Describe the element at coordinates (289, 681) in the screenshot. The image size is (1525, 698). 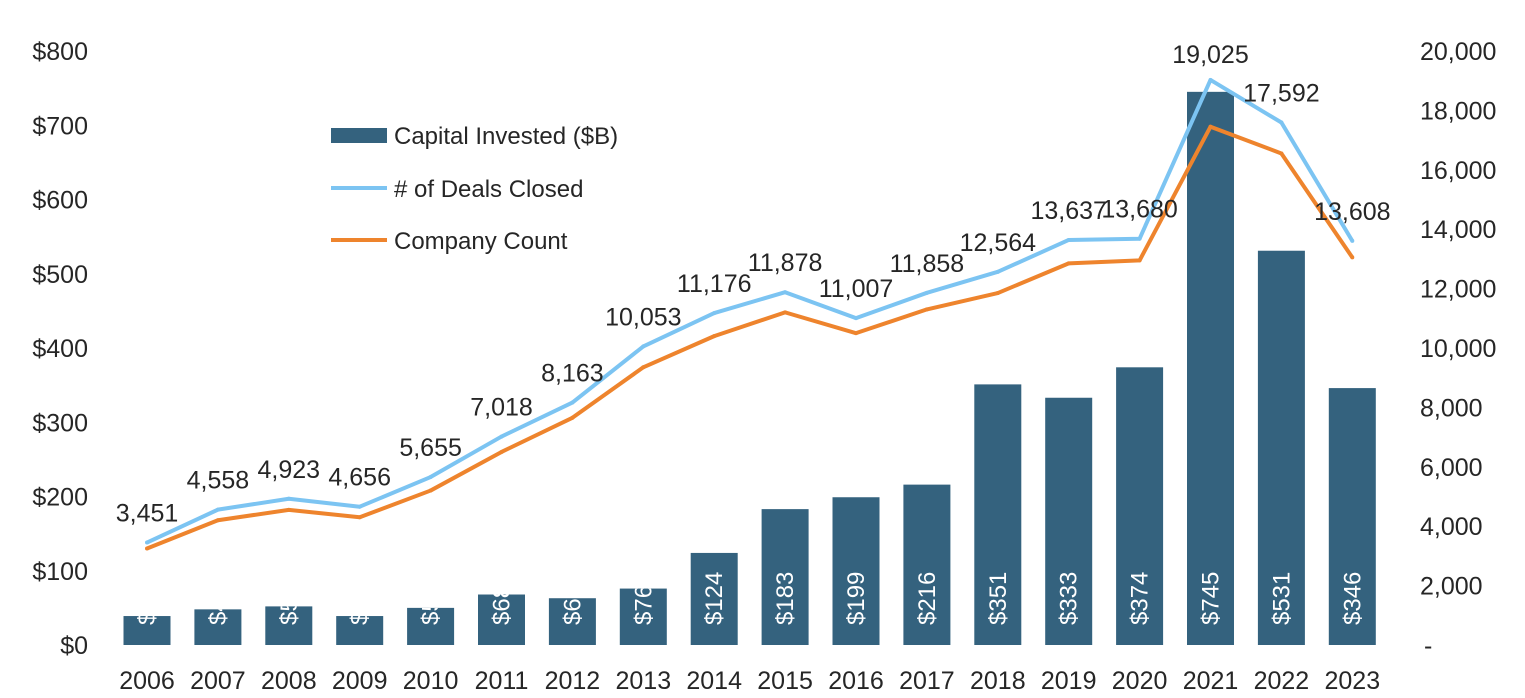
I see `x-tick-label: 2008` at that location.